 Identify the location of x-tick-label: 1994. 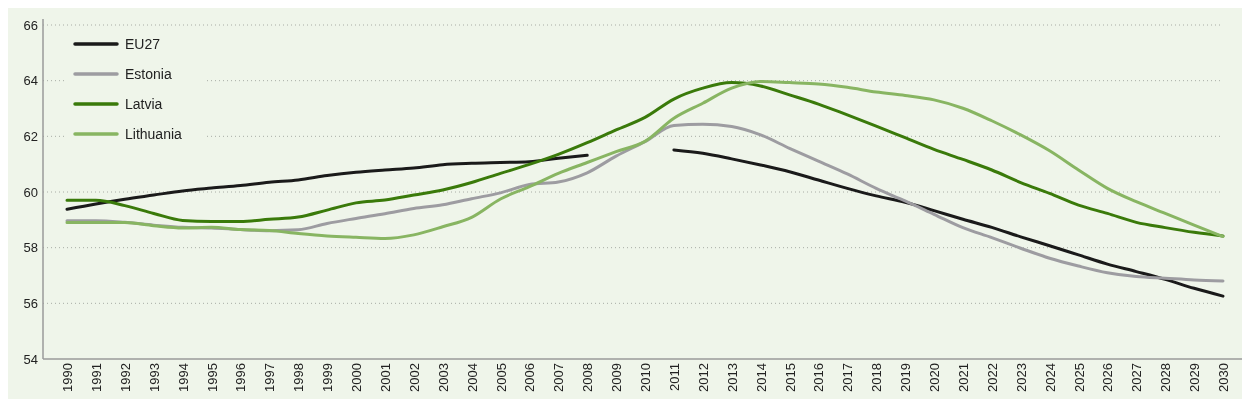
(183, 377).